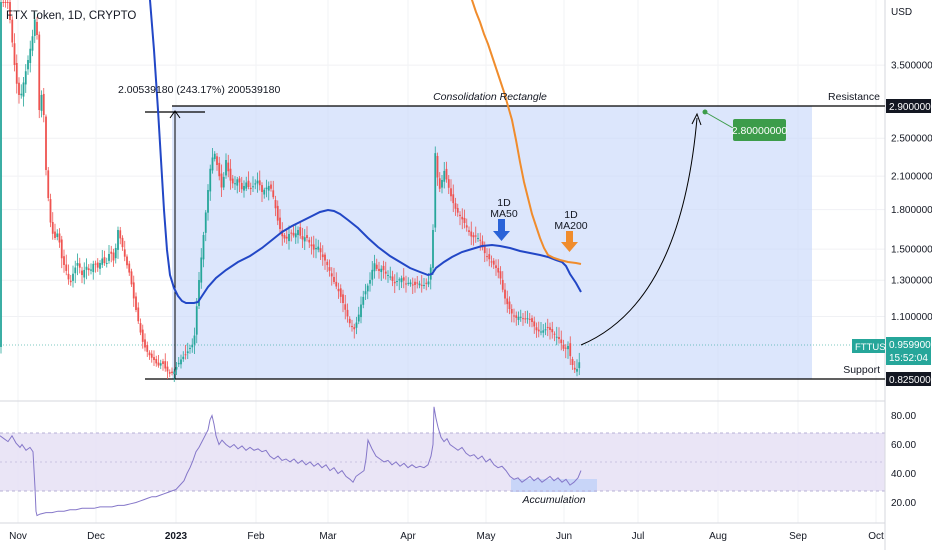  I want to click on chart-title: FTX Token, 1D, CRYPTO, so click(71, 16).